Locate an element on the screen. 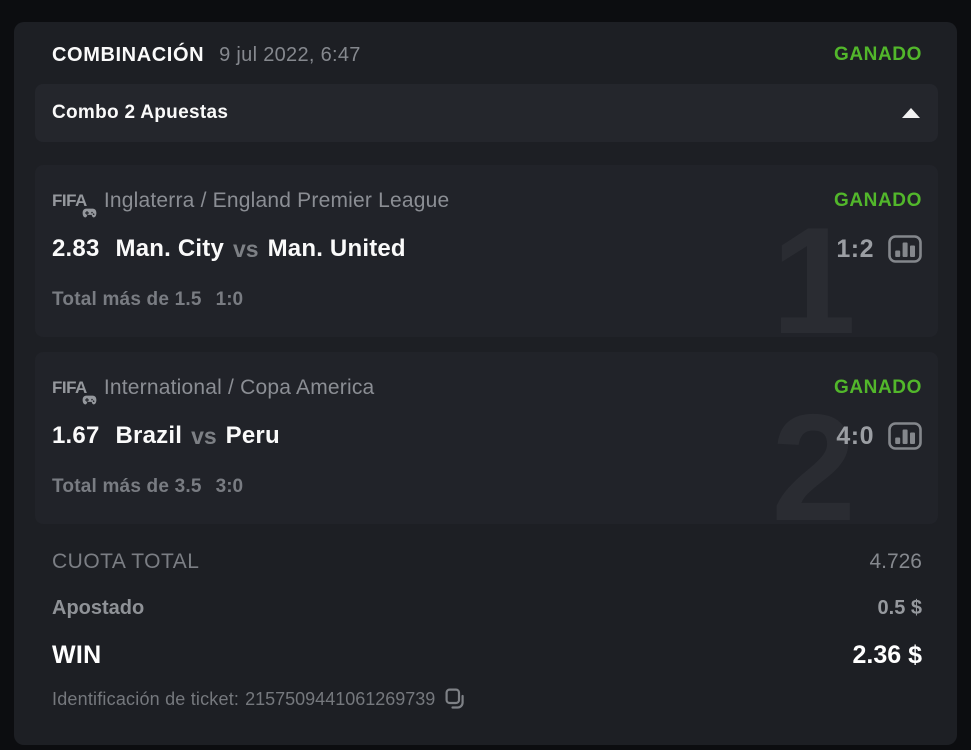 The image size is (971, 750). total-odds-label: CUOTA TOTAL is located at coordinates (126, 561).